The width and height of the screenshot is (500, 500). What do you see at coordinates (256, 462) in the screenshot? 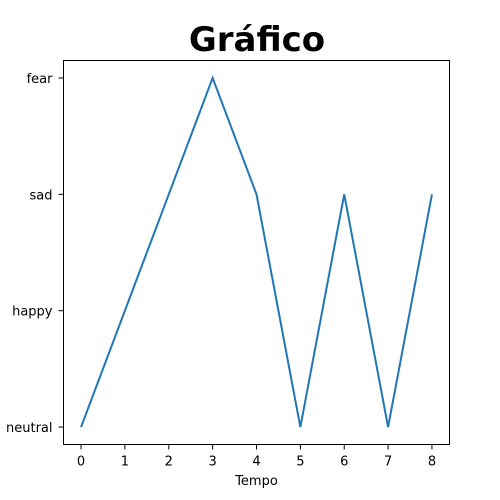
I see `x-tick-label: 4` at bounding box center [256, 462].